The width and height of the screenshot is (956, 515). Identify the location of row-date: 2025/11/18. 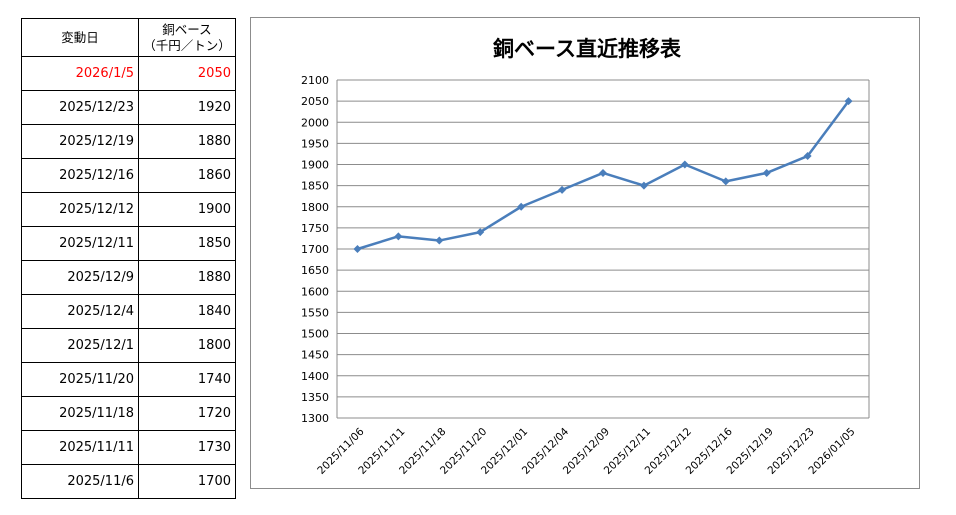
(80, 413).